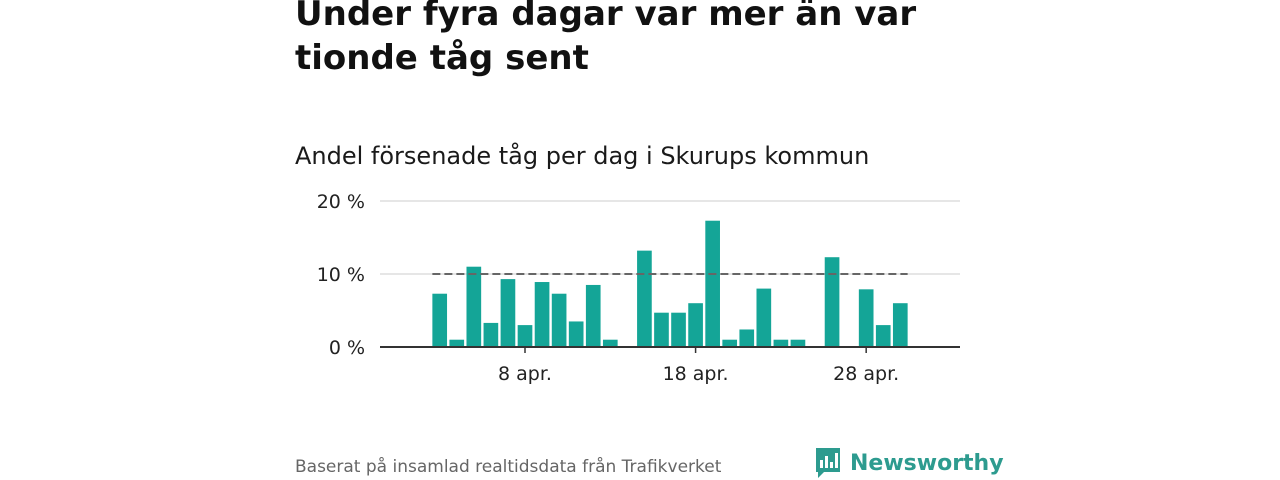 The height and width of the screenshot is (480, 1280). I want to click on newsworthy-chart-bubble-icon, so click(828, 463).